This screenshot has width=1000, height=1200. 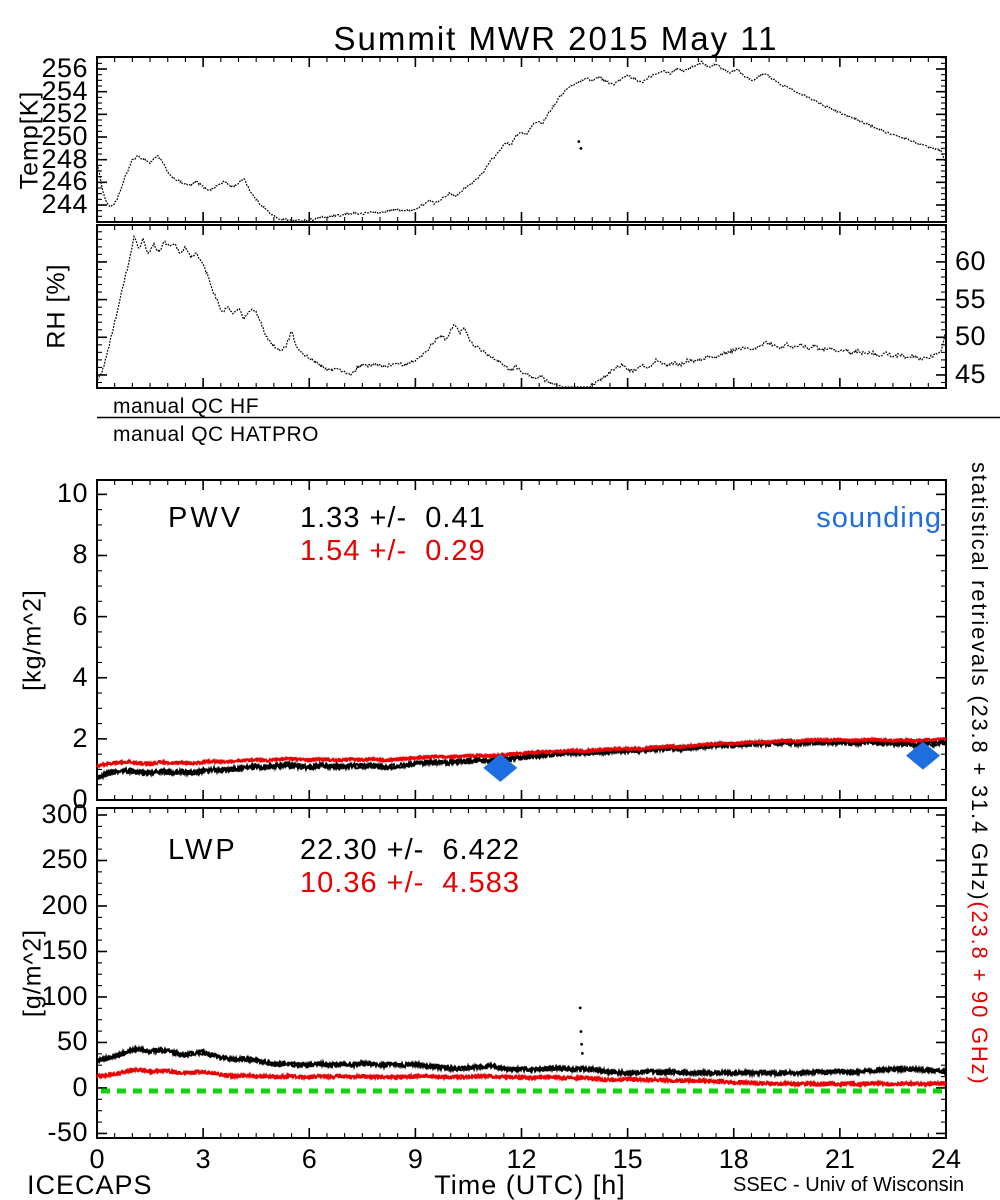 I want to click on qc-row-hatpro: manual QC HATPRO, so click(x=216, y=434).